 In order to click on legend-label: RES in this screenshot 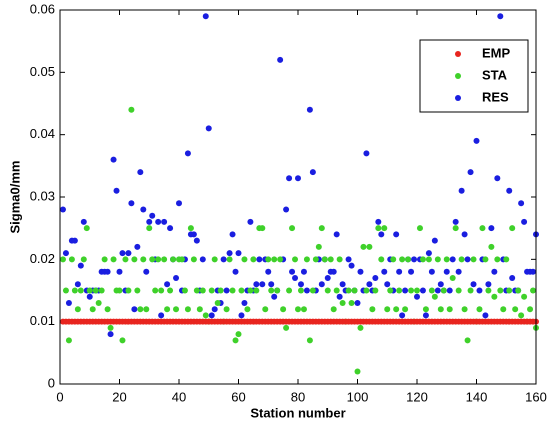, I will do `click(495, 96)`.